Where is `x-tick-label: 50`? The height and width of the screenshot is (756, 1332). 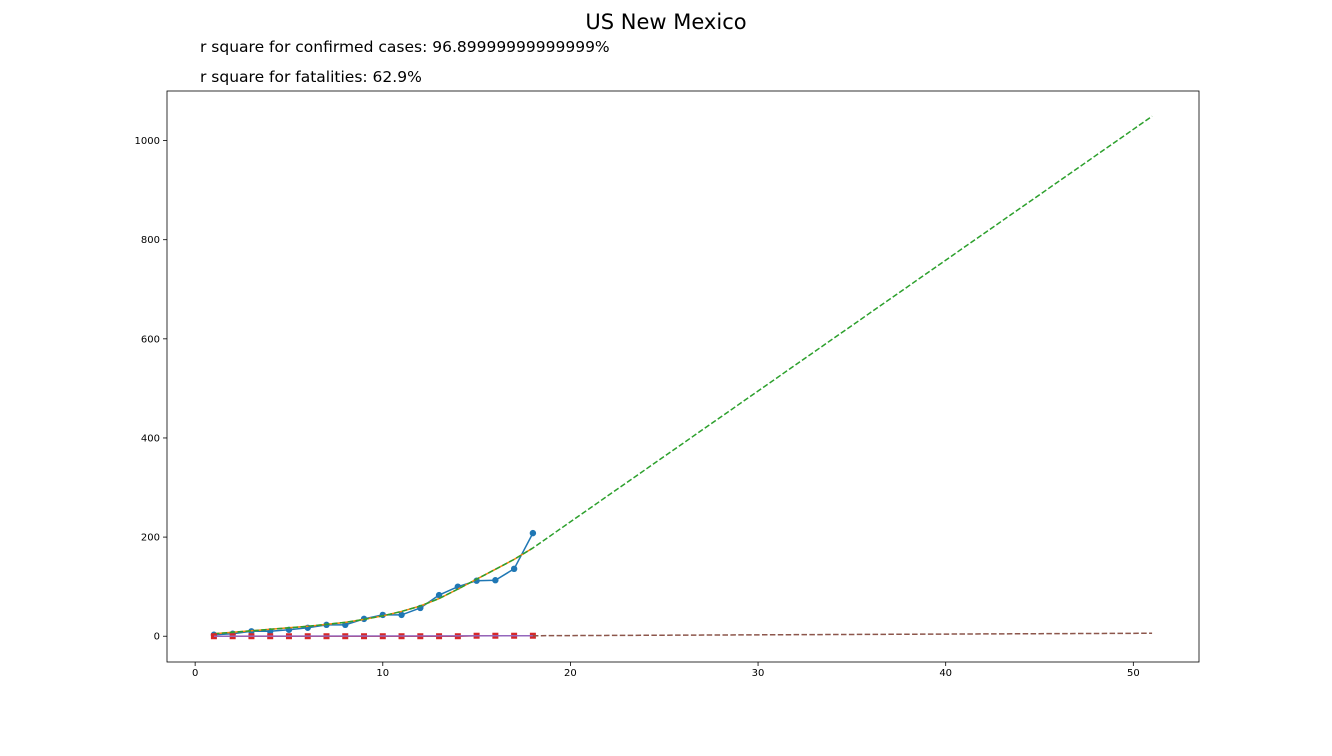 x-tick-label: 50 is located at coordinates (1133, 673).